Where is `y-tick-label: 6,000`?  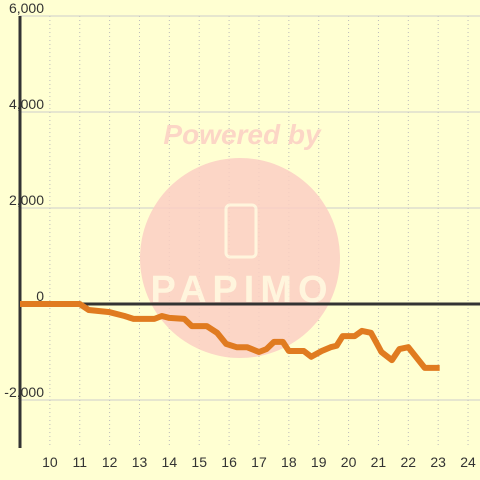 y-tick-label: 6,000 is located at coordinates (26, 8).